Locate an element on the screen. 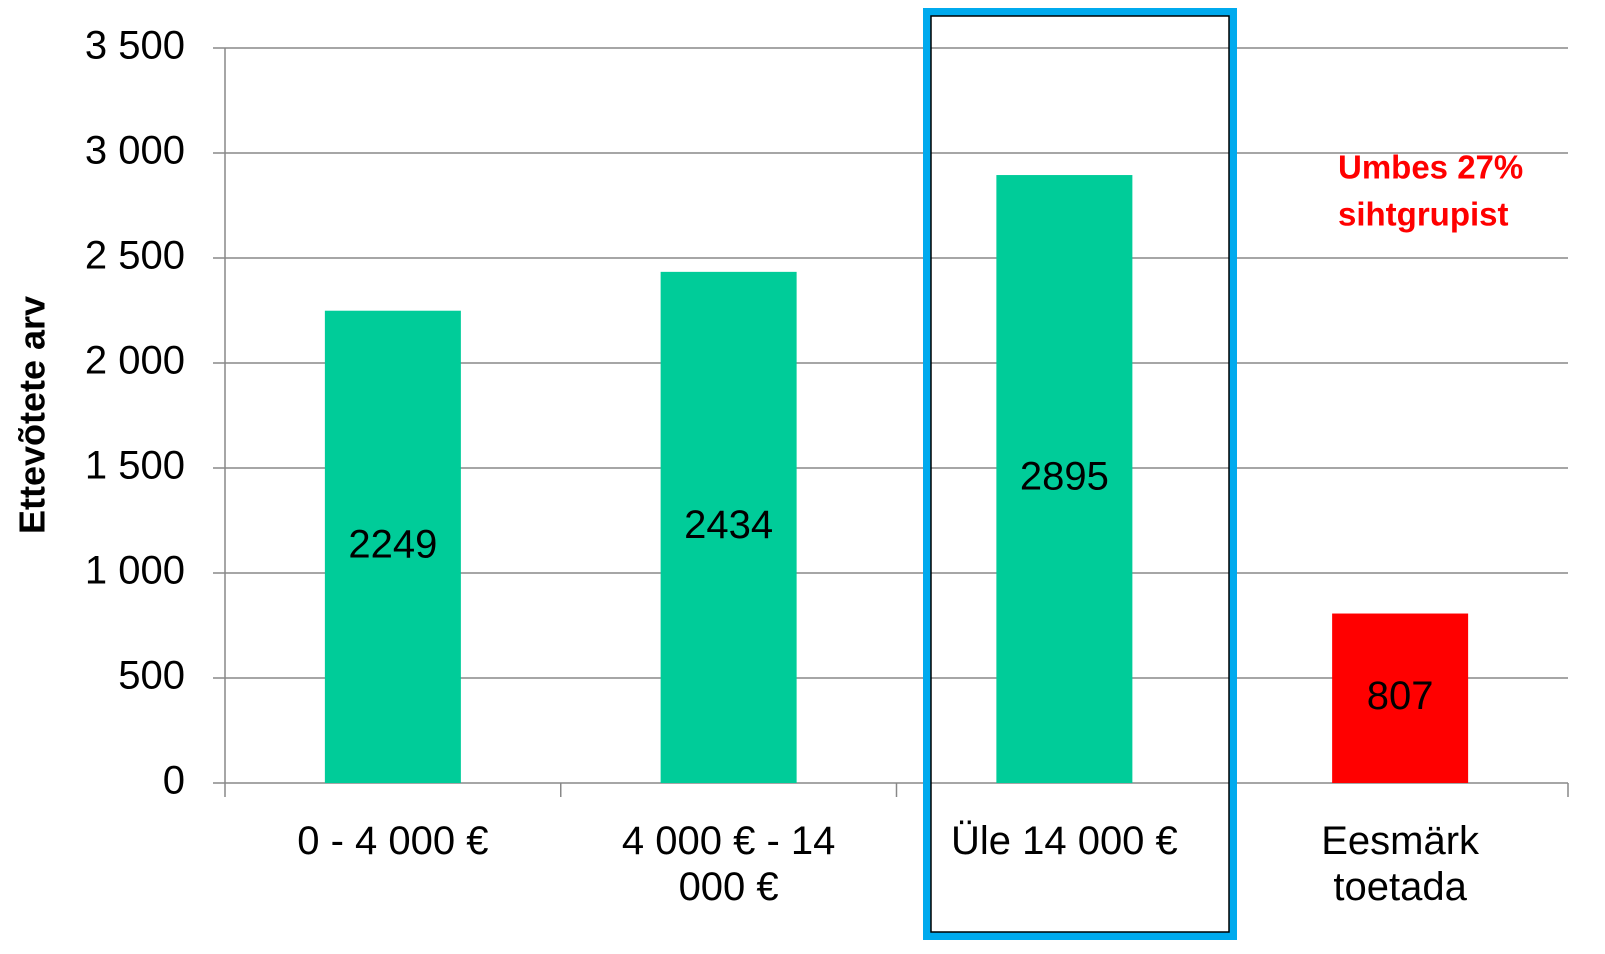 This screenshot has height=954, width=1605. data-label: 2434 is located at coordinates (728, 525).